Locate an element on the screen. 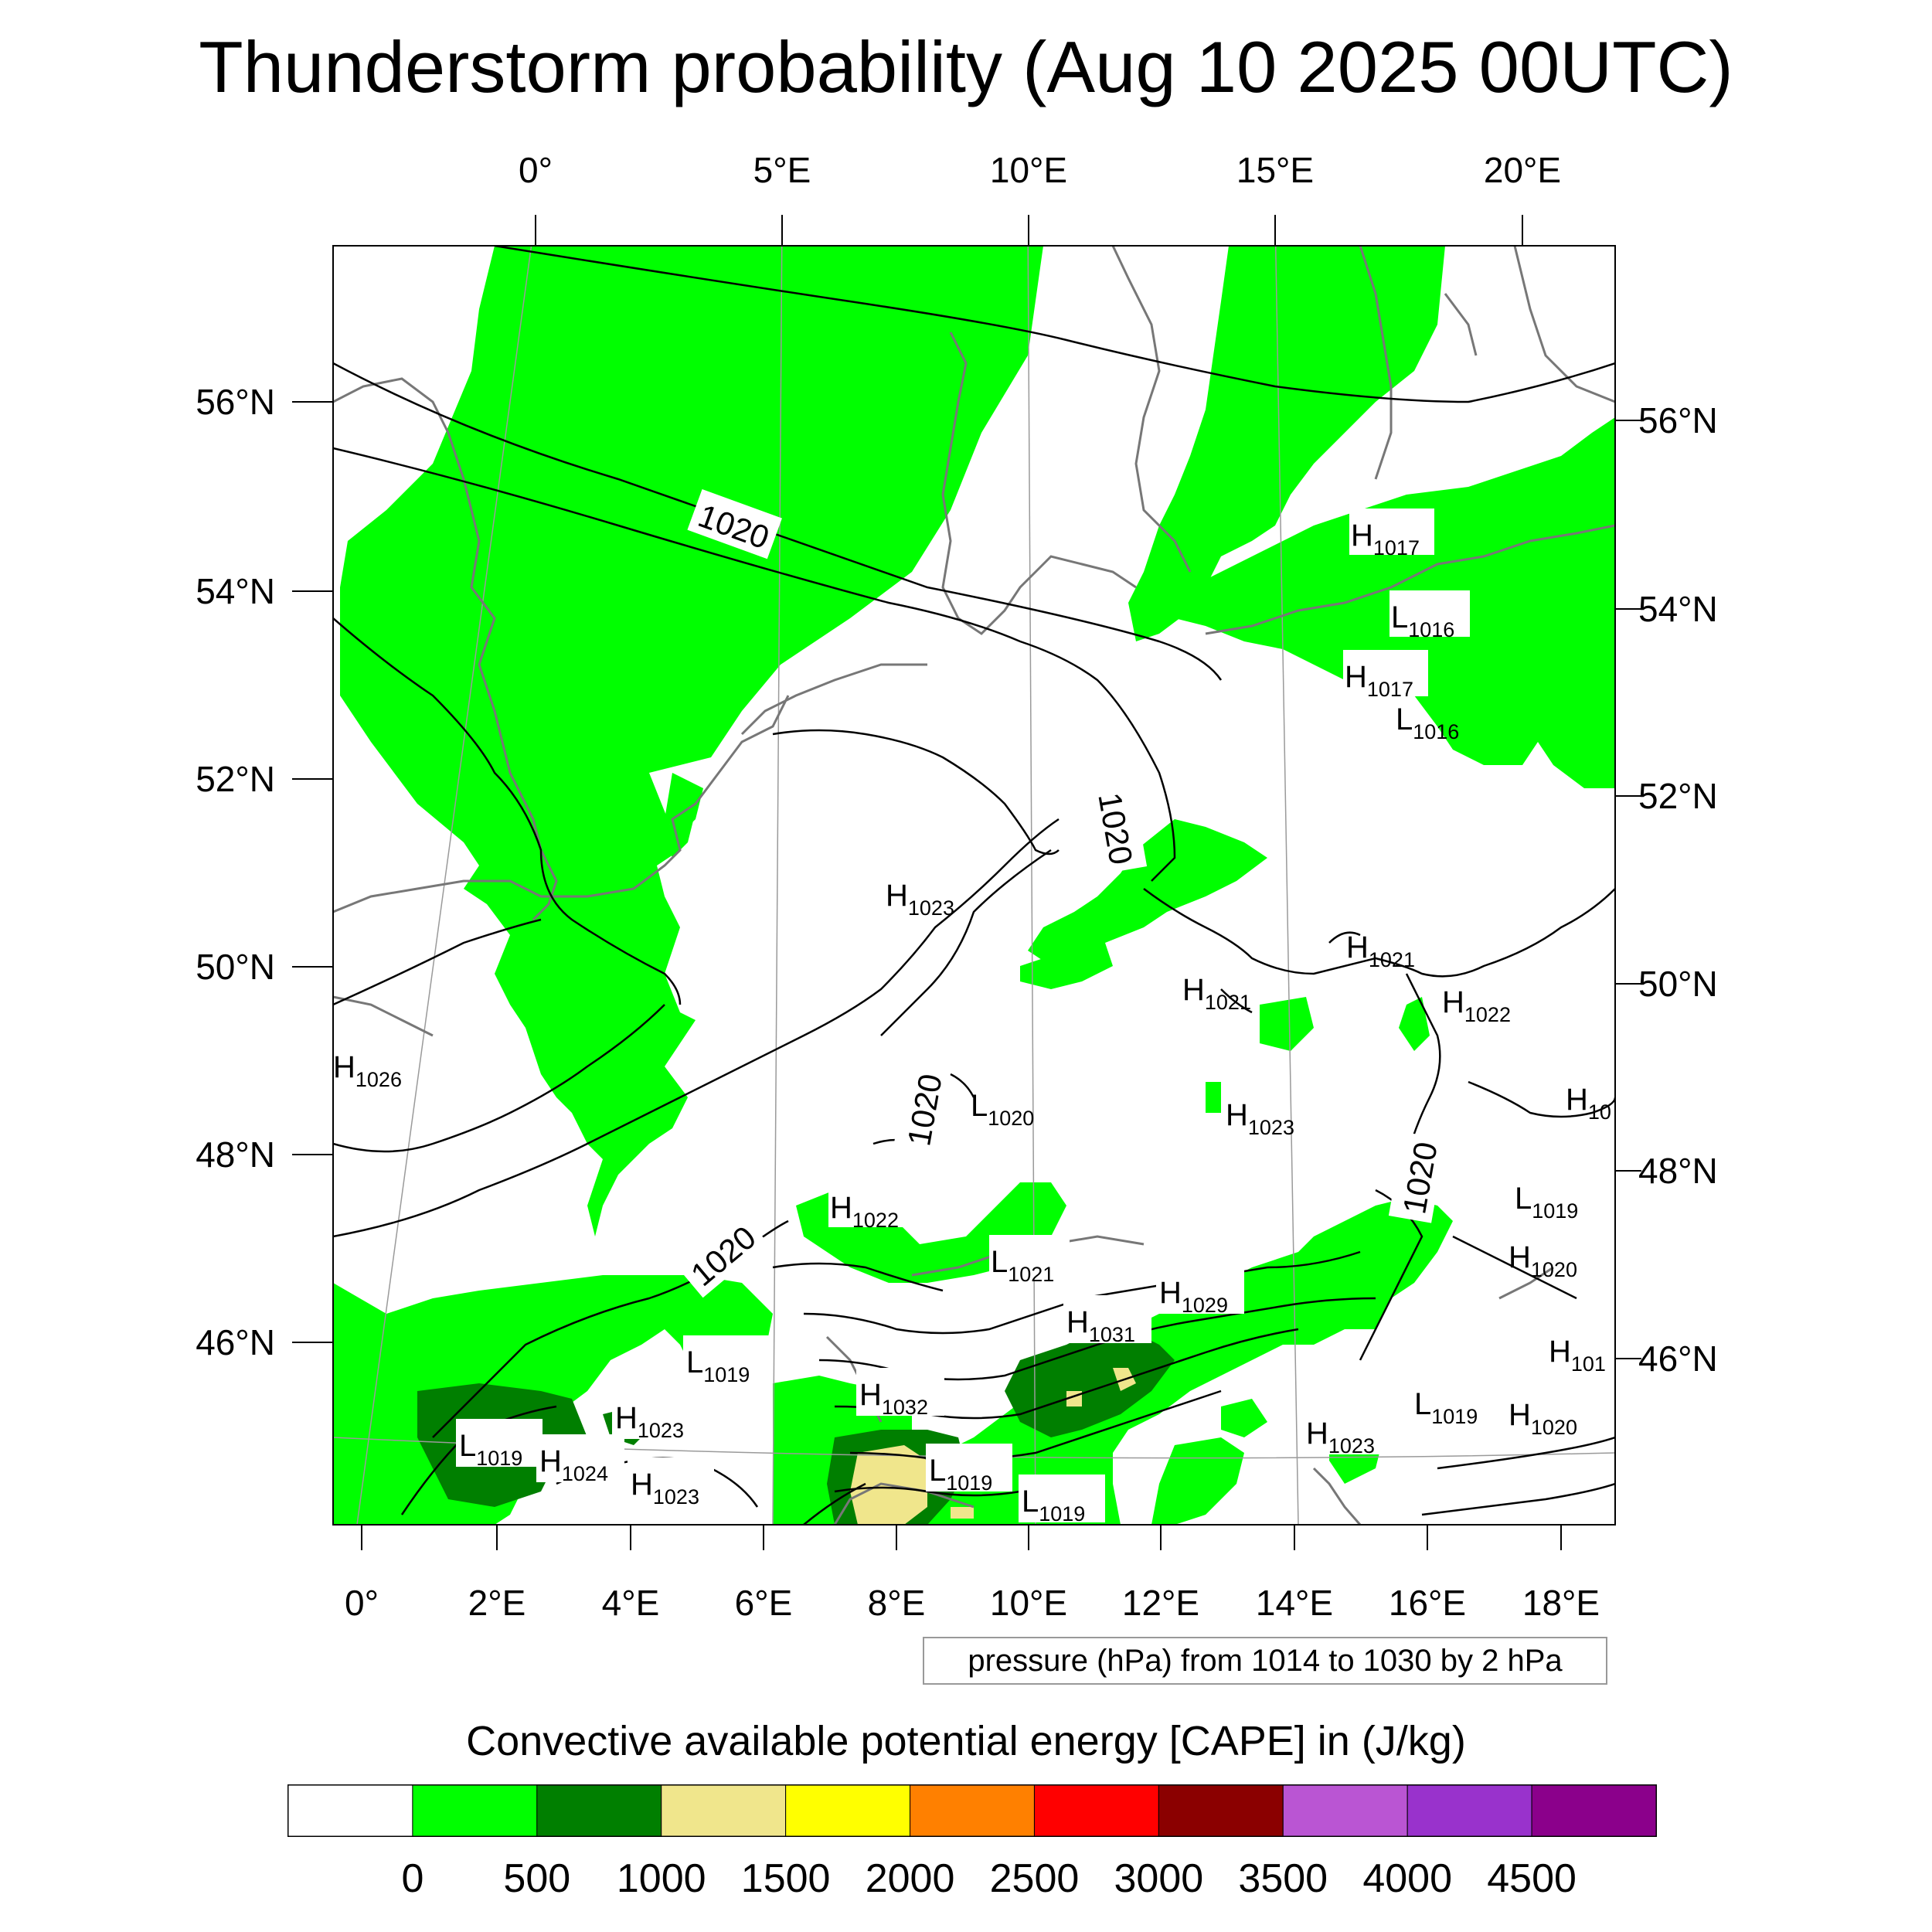 The image size is (1932, 1932). colorbar-tick-label: 2500 is located at coordinates (1035, 1879).